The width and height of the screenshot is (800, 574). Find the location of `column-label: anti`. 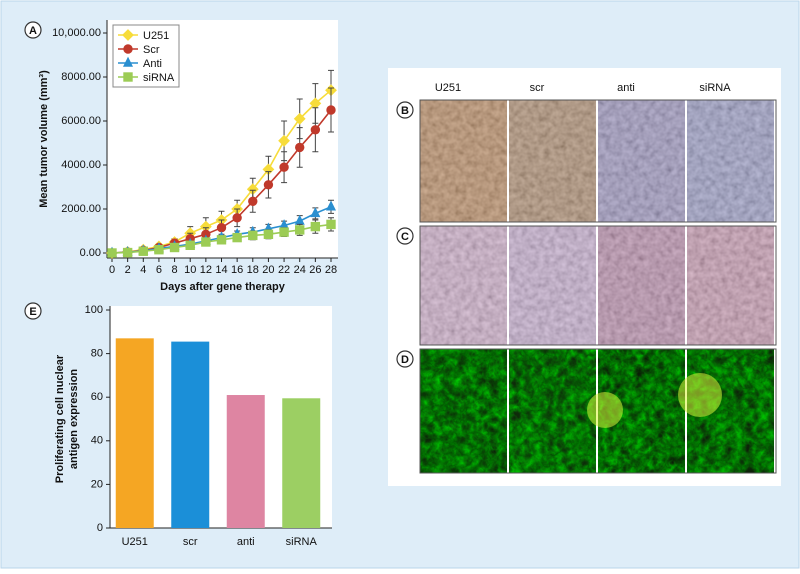

column-label: anti is located at coordinates (626, 88).